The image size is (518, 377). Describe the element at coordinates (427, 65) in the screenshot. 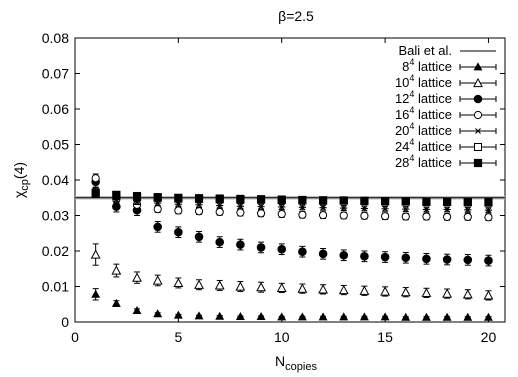

I see `legend-label: 84 lattice` at that location.